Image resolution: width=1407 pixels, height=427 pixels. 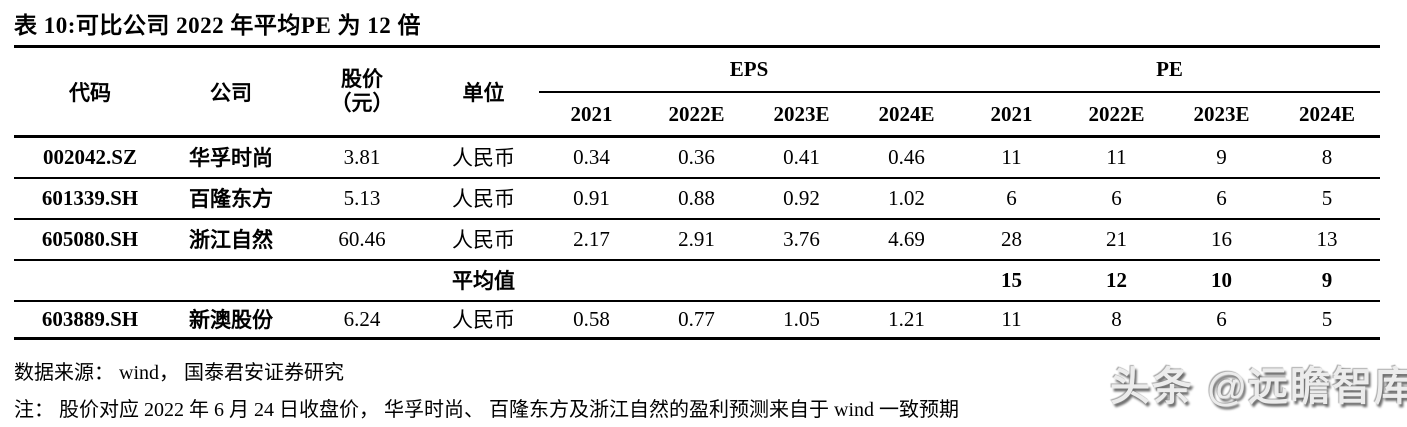 I want to click on cell-eps-2021: 0.58, so click(x=591, y=318).